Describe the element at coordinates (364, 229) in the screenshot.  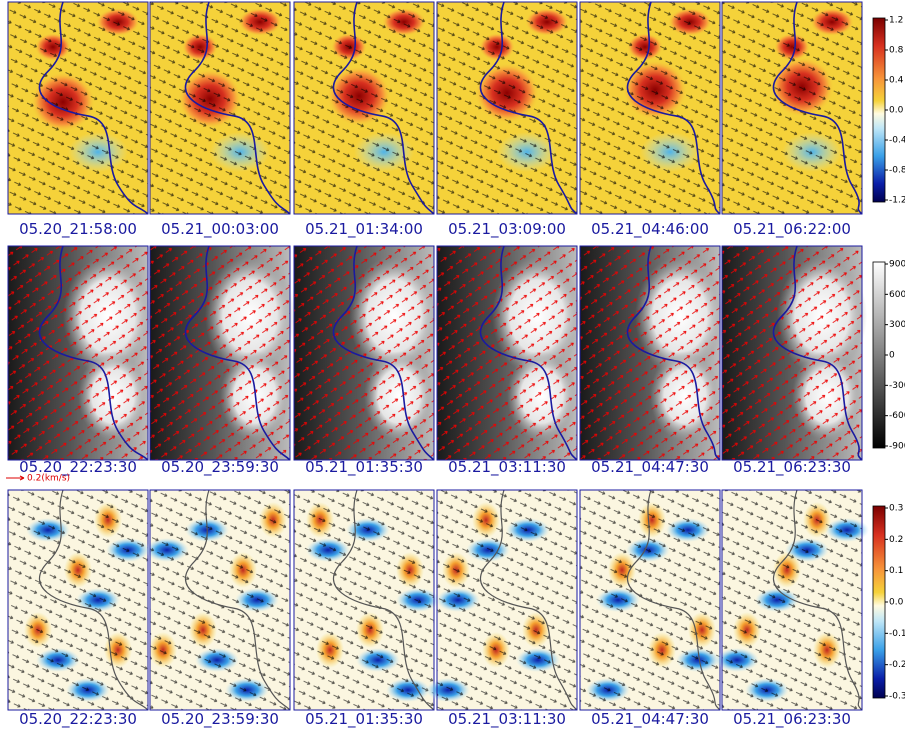
I see `panel-time-label: 05.21_01:34:00` at that location.